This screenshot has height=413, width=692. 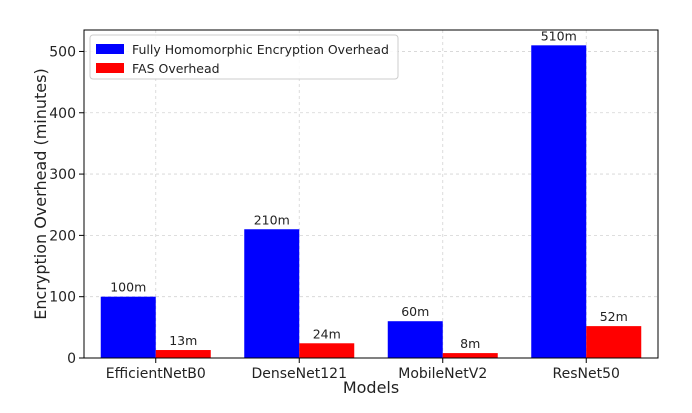 I want to click on y-tick-label: 400, so click(x=62, y=114).